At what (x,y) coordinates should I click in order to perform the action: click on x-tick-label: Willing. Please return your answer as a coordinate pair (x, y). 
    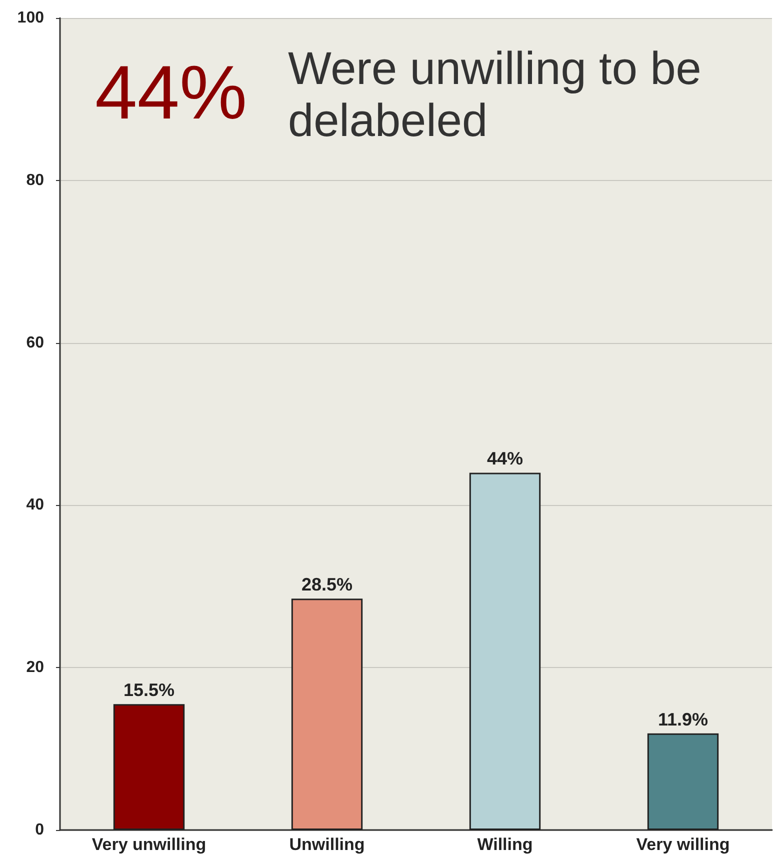
    Looking at the image, I should click on (505, 844).